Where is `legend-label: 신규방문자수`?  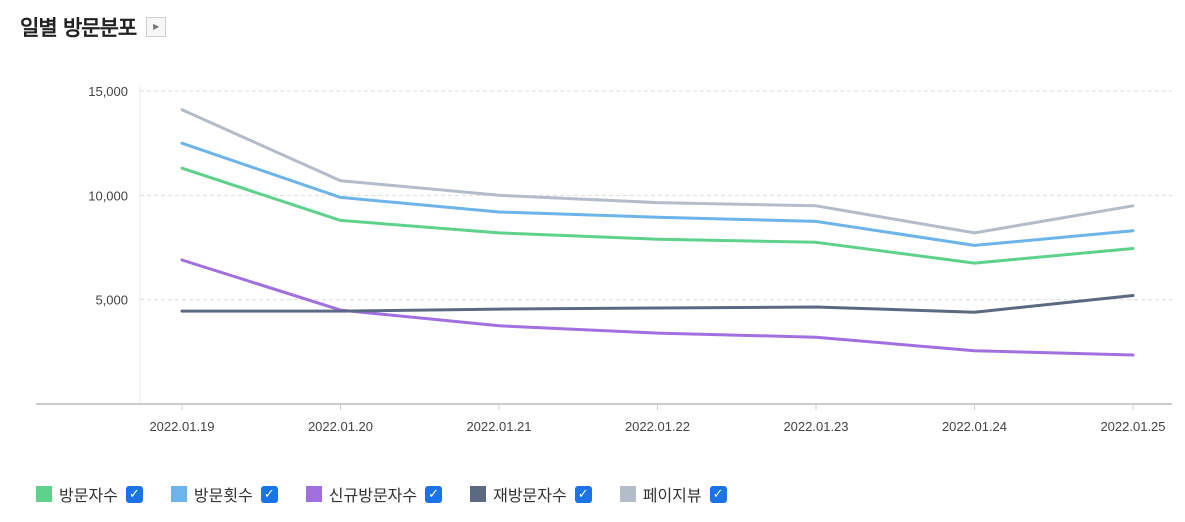
legend-label: 신규방문자수 is located at coordinates (373, 495).